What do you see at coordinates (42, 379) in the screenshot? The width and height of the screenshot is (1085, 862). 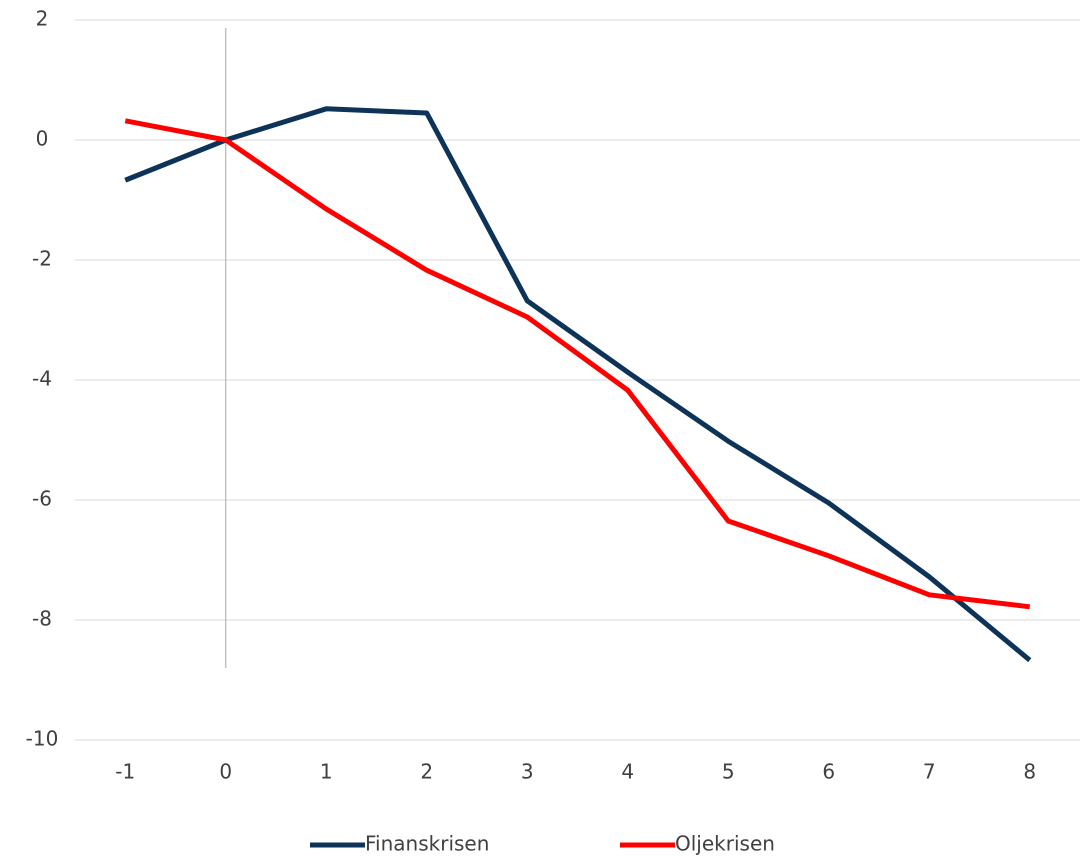 I see `y-tick-label: -4` at bounding box center [42, 379].